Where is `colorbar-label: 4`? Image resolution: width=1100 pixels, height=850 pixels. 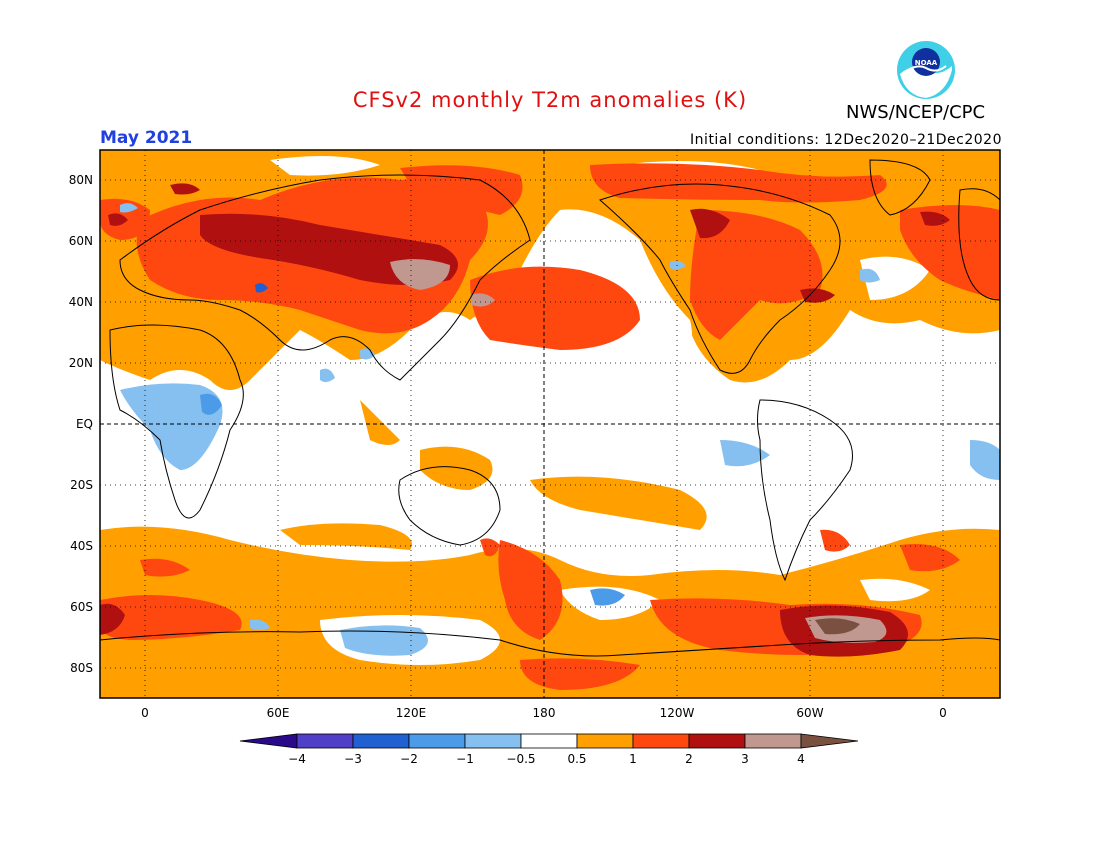
colorbar-label: 4 is located at coordinates (801, 759).